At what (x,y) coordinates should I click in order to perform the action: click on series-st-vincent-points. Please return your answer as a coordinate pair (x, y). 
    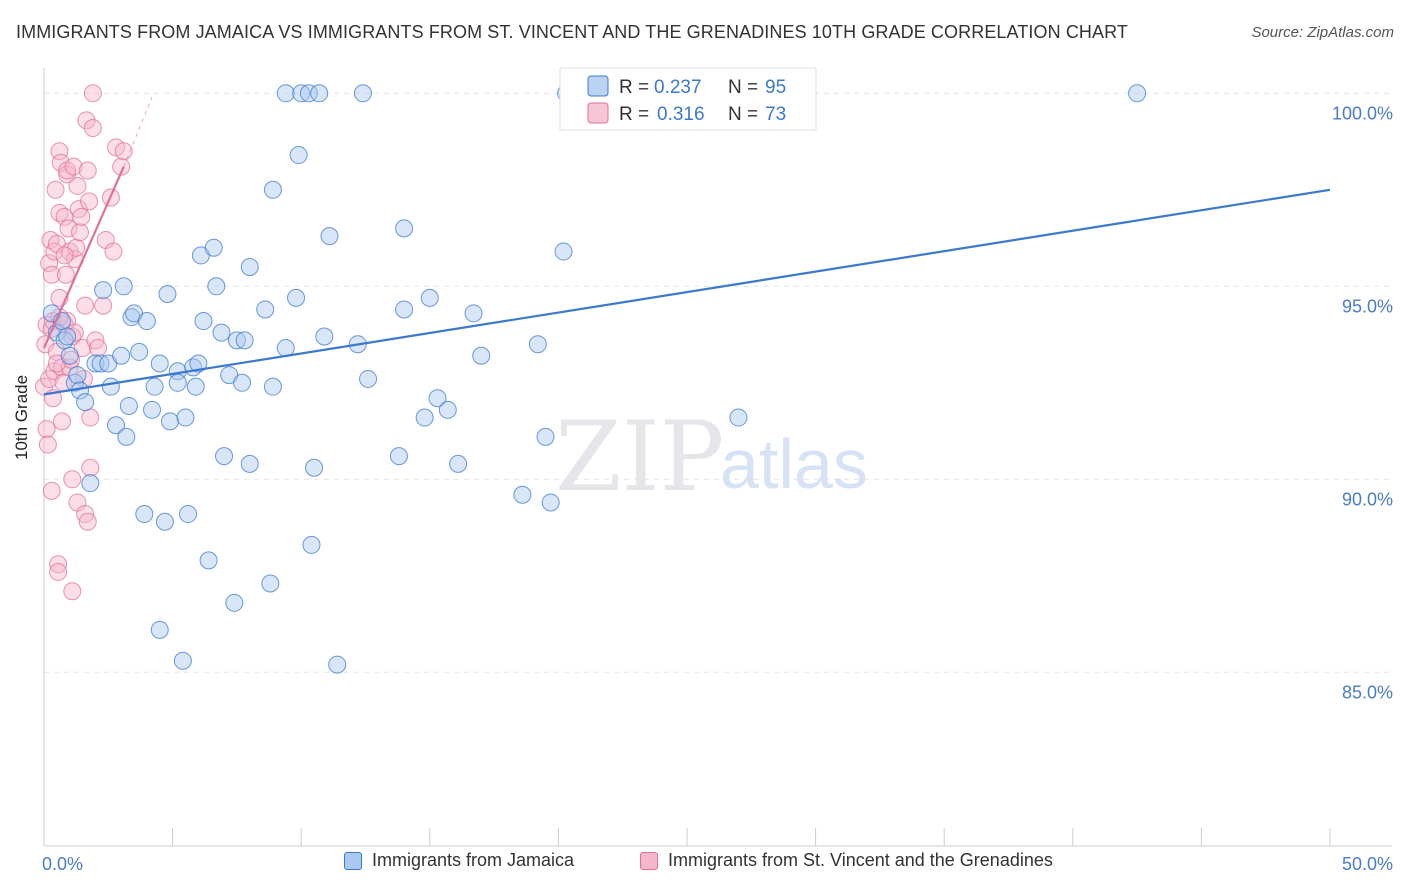
    Looking at the image, I should click on (84, 342).